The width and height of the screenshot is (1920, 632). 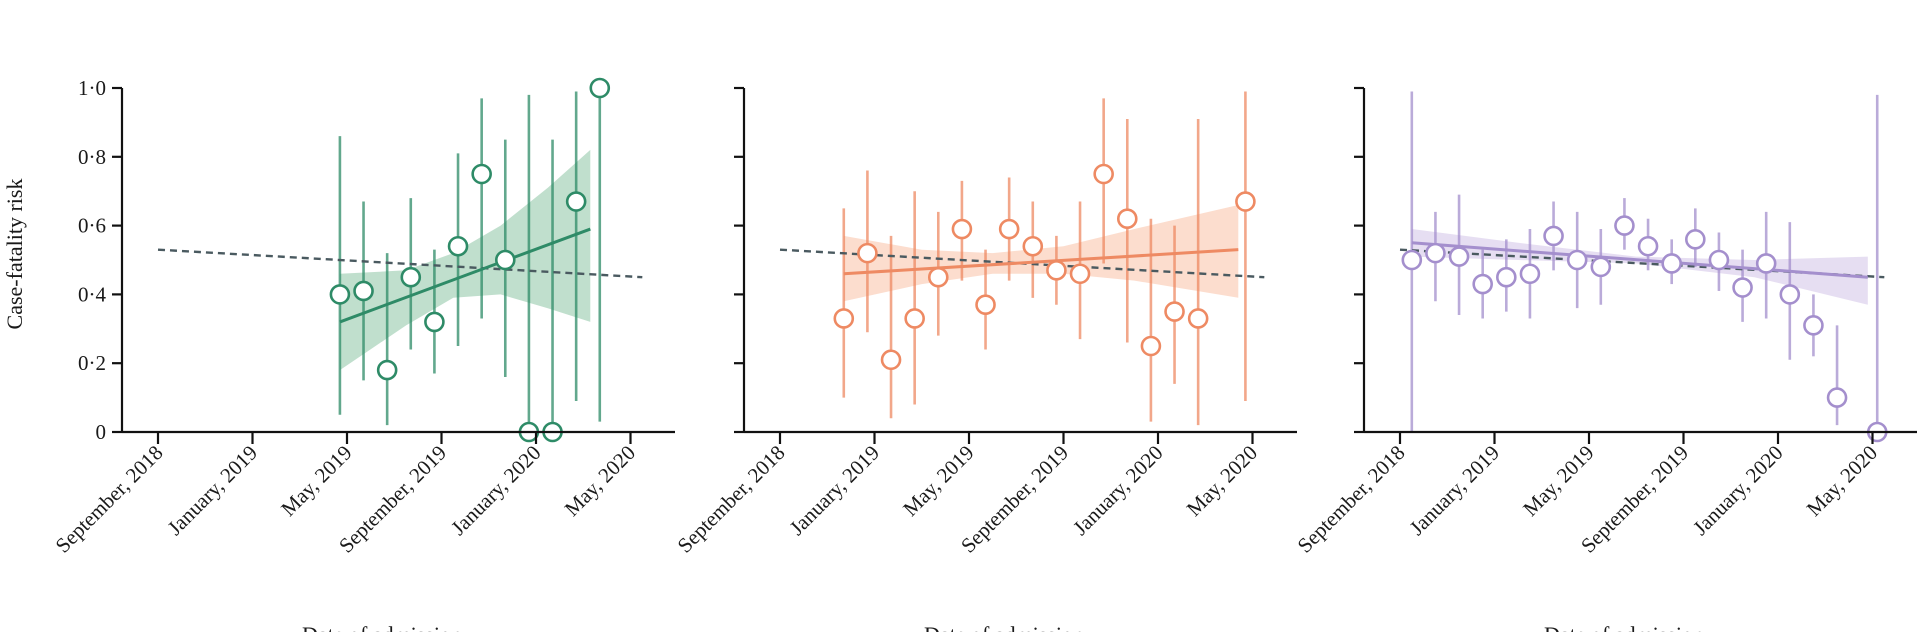 What do you see at coordinates (92, 157) in the screenshot?
I see `y-tick-label: 0·8` at bounding box center [92, 157].